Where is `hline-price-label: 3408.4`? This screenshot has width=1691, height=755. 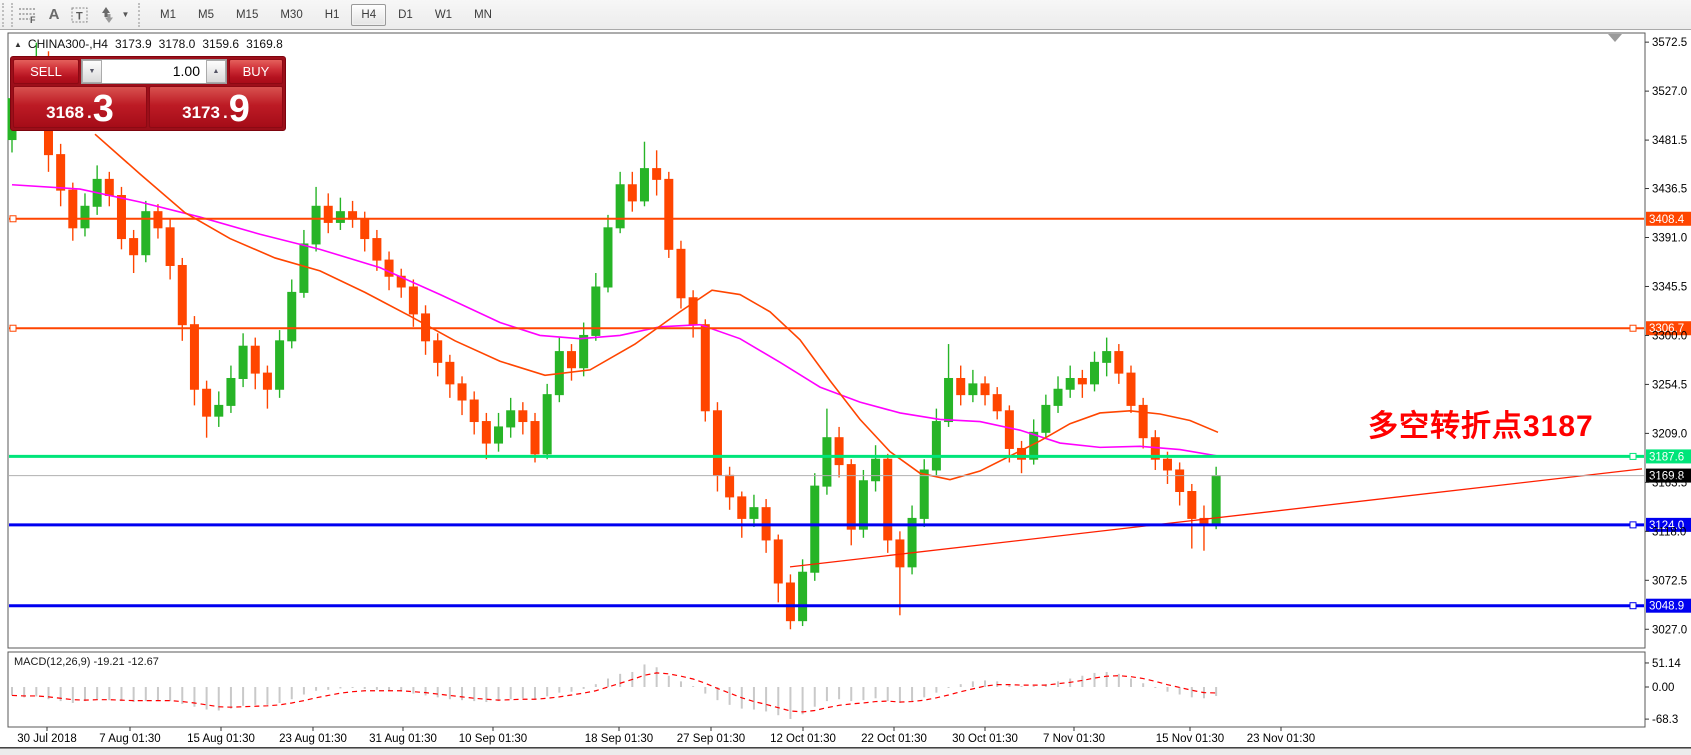
hline-price-label: 3408.4 is located at coordinates (1667, 220).